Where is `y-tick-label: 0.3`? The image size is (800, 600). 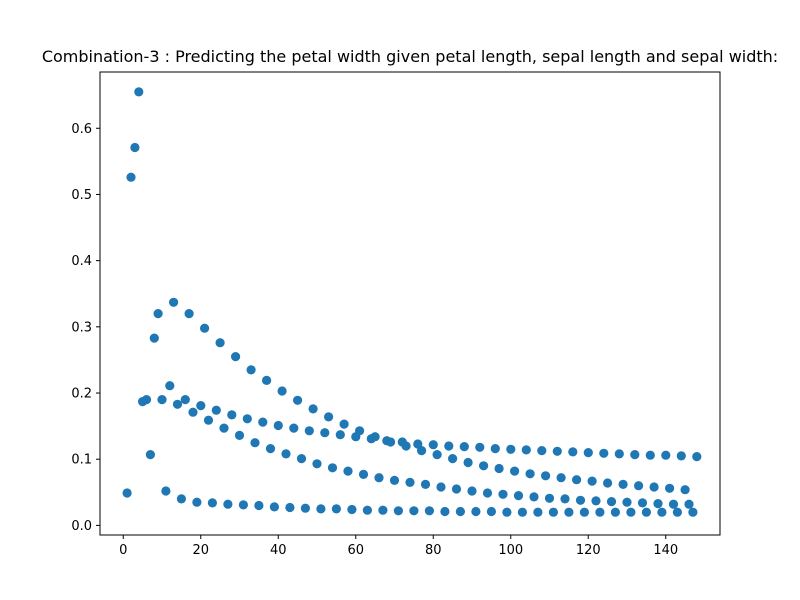
y-tick-label: 0.3 is located at coordinates (81, 327).